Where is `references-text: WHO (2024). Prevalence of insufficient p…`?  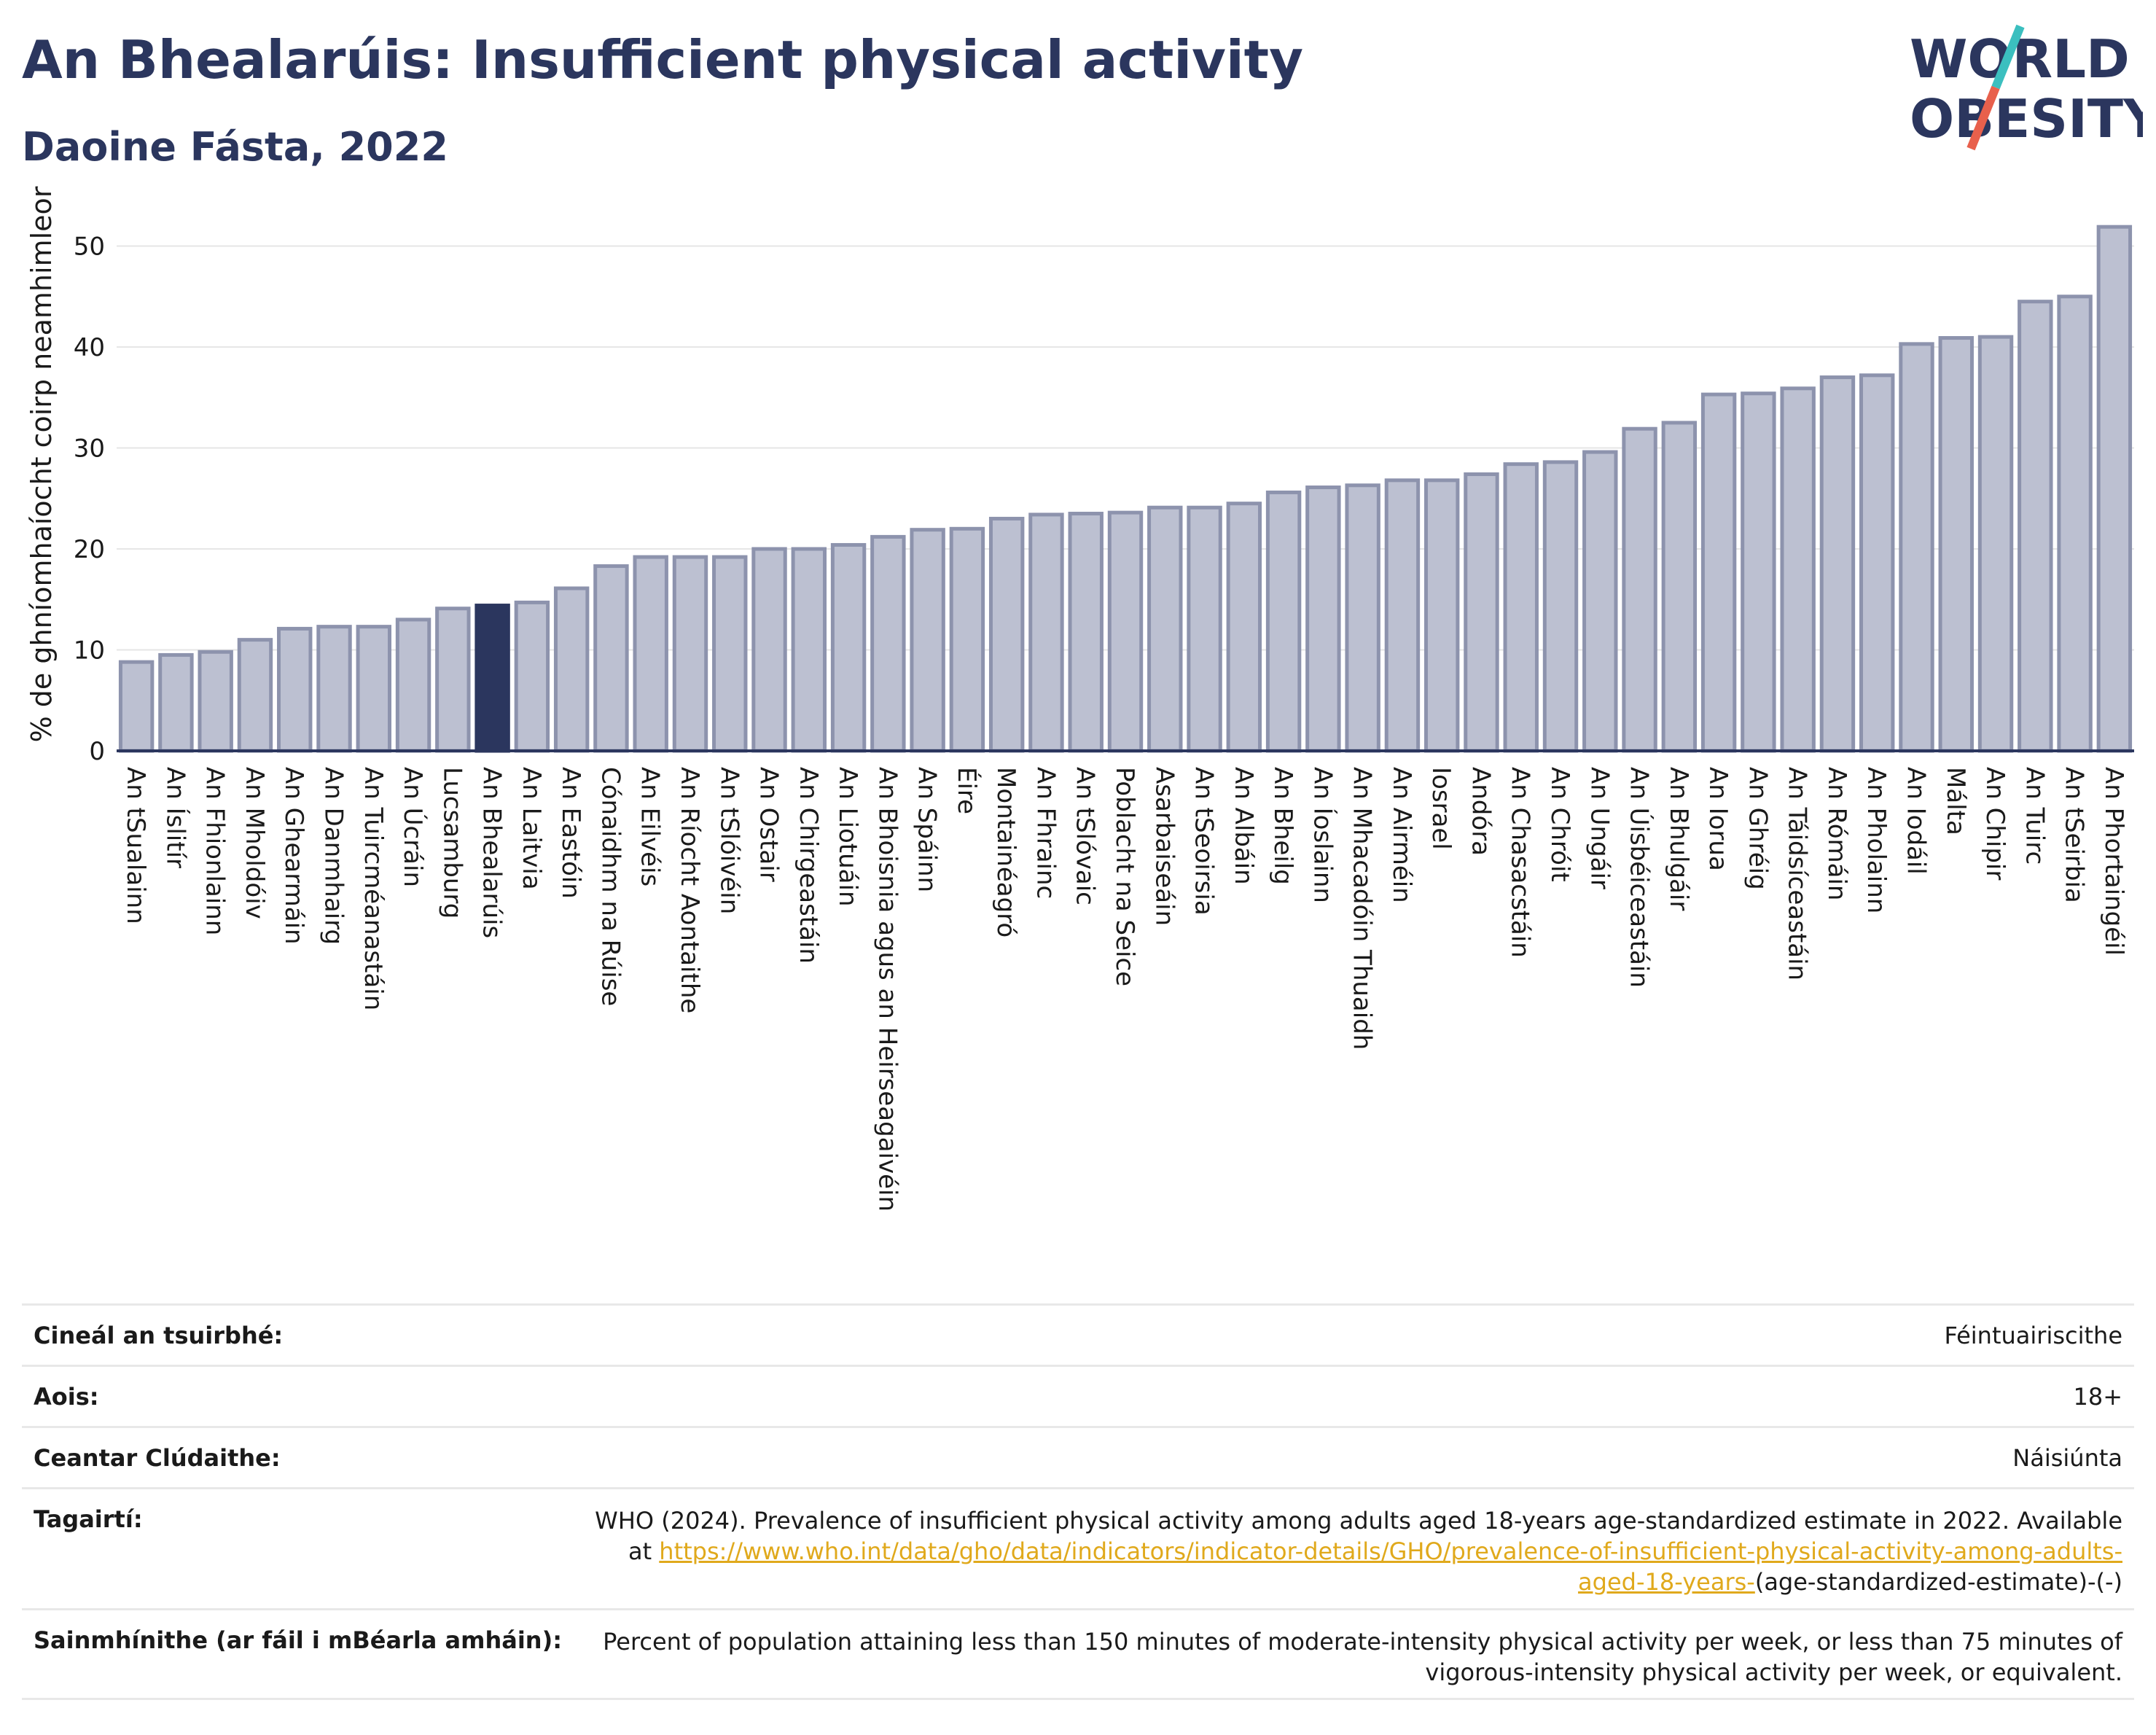 references-text: WHO (2024). Prevalence of insufficient p… is located at coordinates (1358, 1536).